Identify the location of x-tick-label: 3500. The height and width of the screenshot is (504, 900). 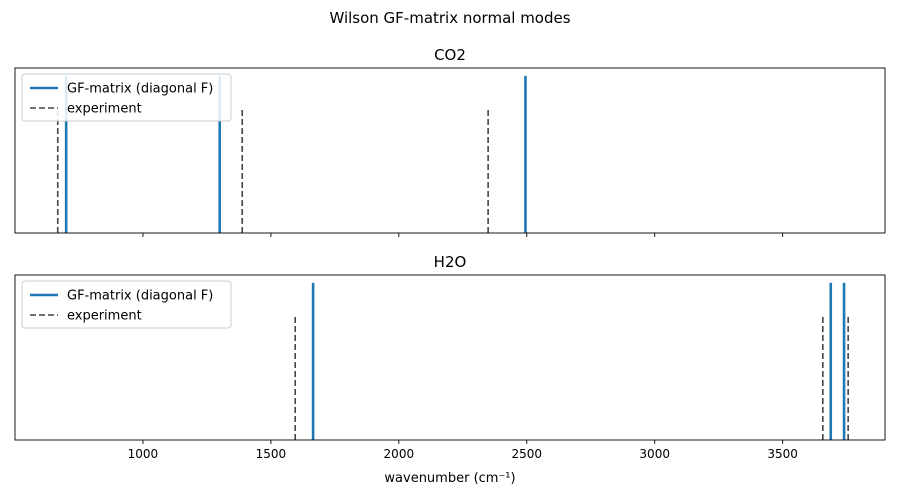
(782, 454).